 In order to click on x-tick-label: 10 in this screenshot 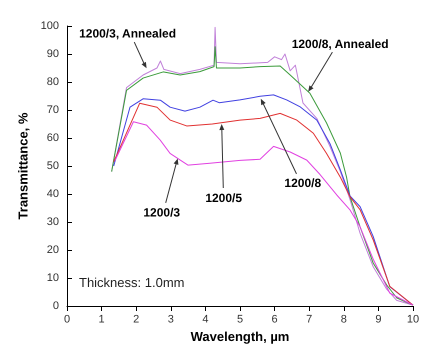, I will do `click(413, 320)`.